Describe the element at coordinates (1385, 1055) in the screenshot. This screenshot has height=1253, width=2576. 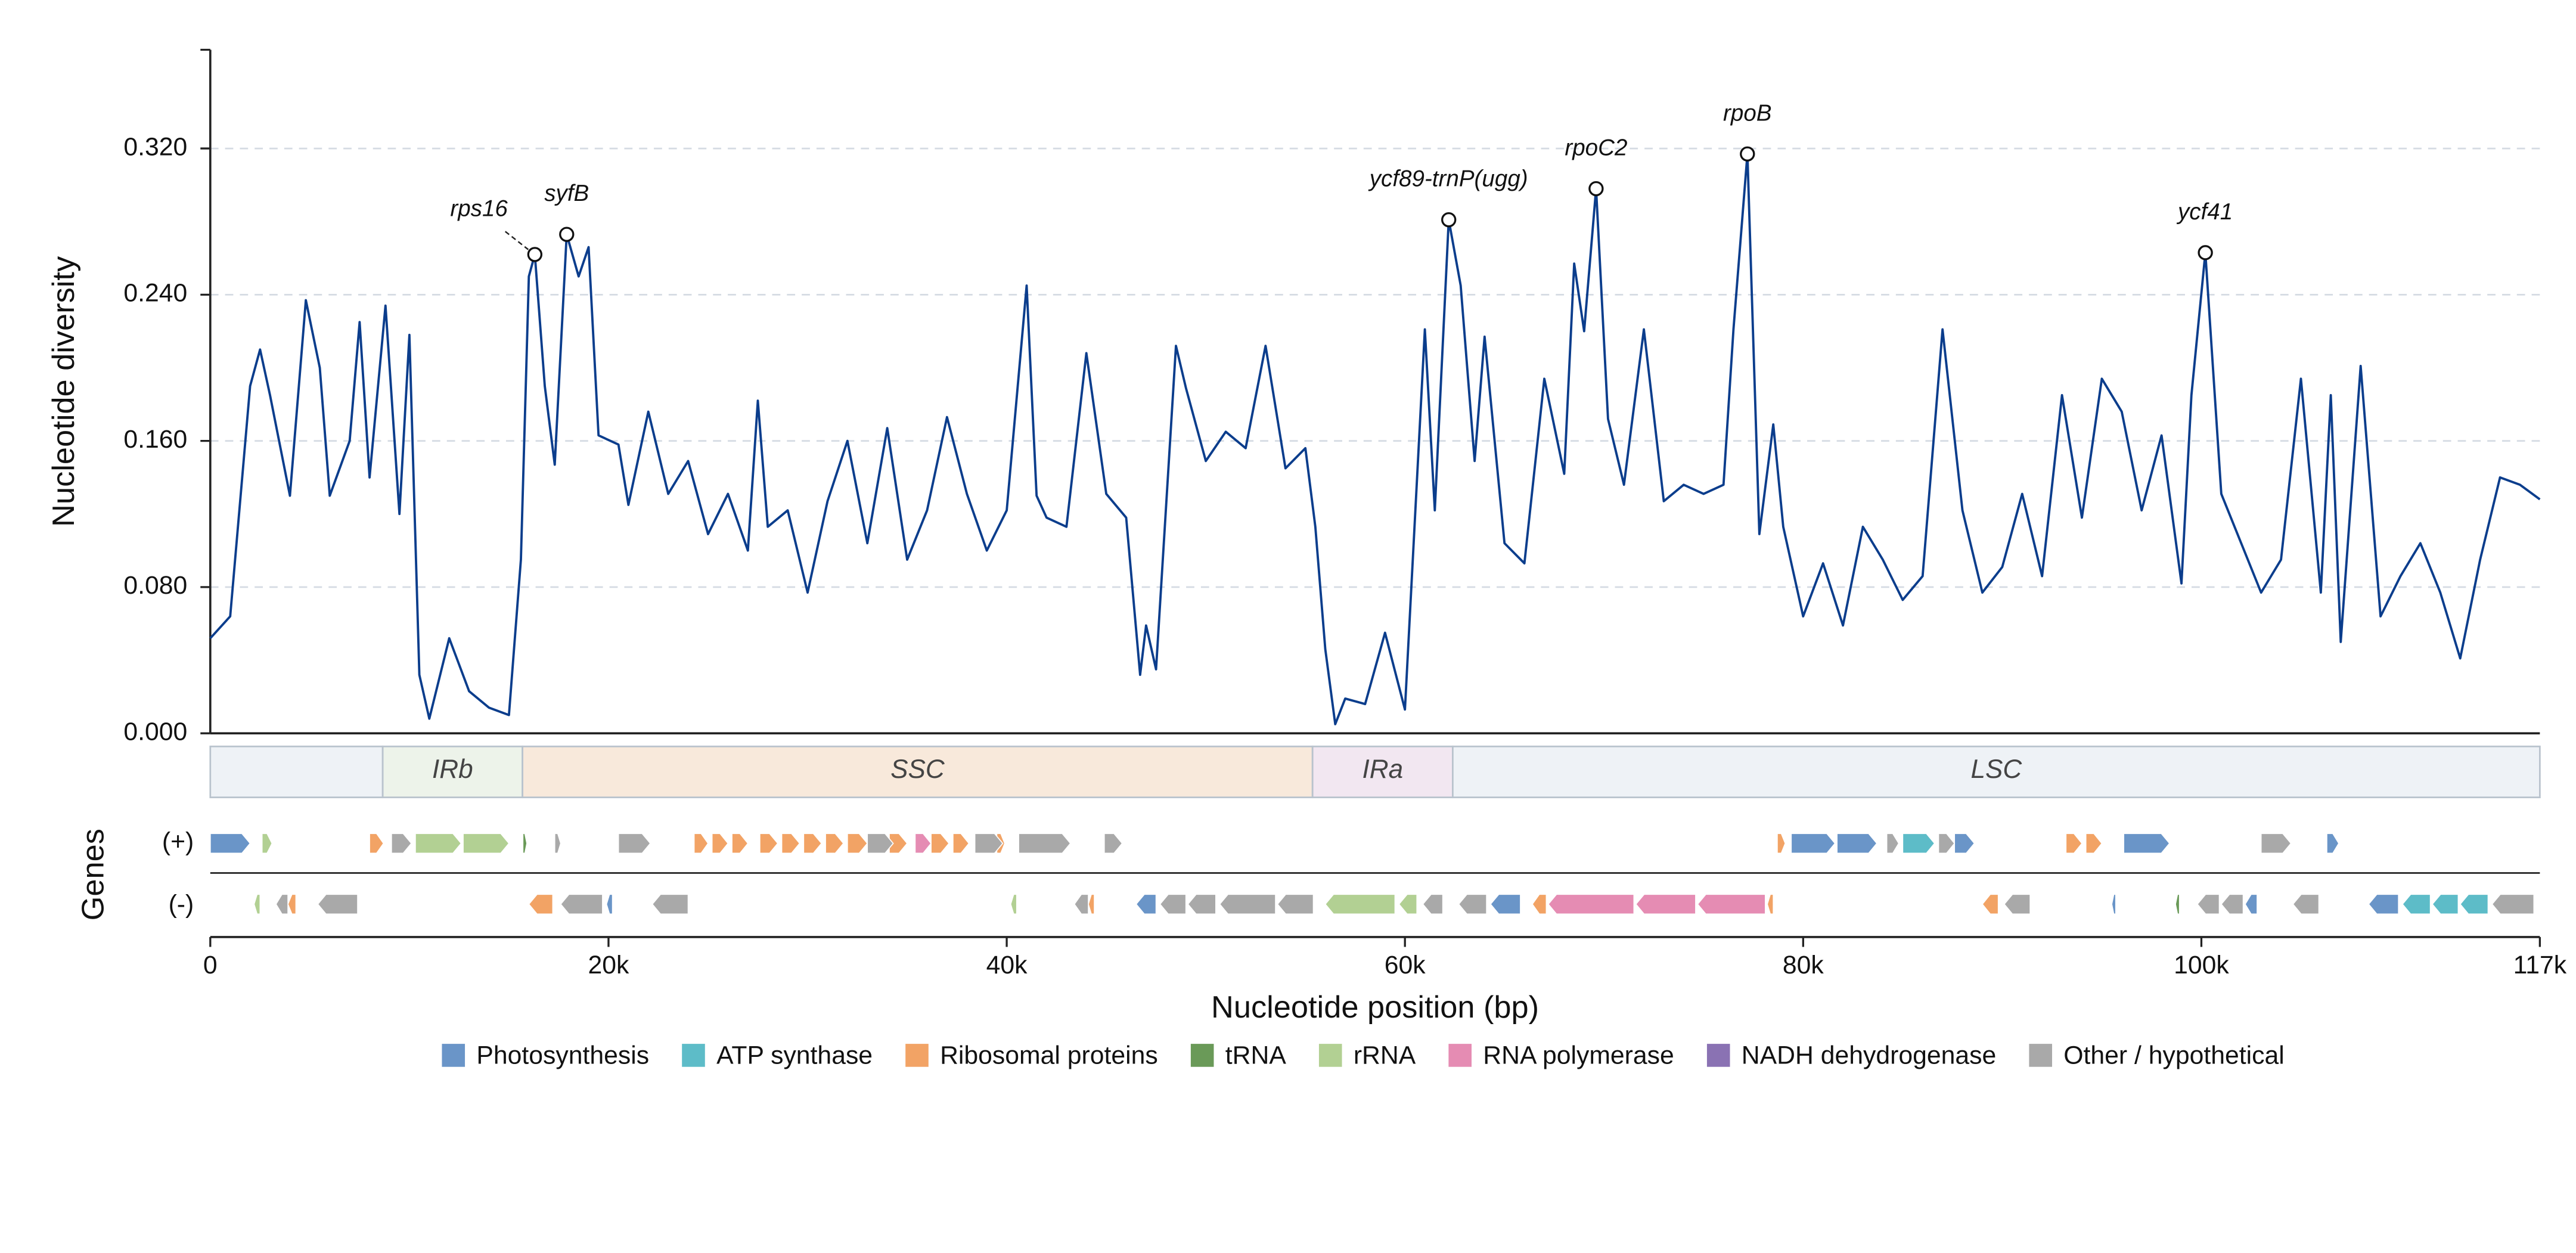
I see `legend-label: rRNA` at that location.